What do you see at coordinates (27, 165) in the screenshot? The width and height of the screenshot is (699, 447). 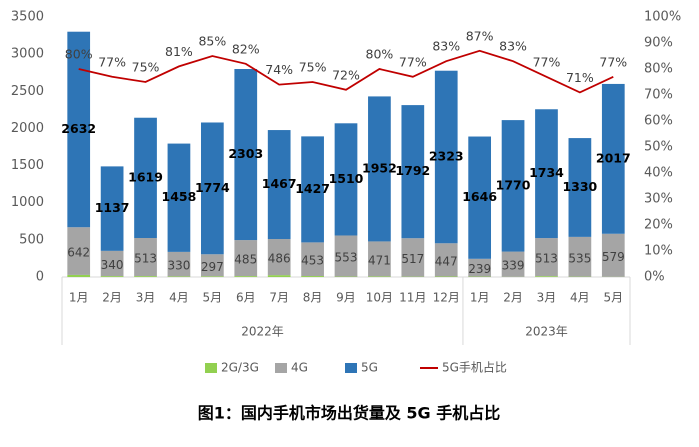 I see `y-tick-label: 1500` at bounding box center [27, 165].